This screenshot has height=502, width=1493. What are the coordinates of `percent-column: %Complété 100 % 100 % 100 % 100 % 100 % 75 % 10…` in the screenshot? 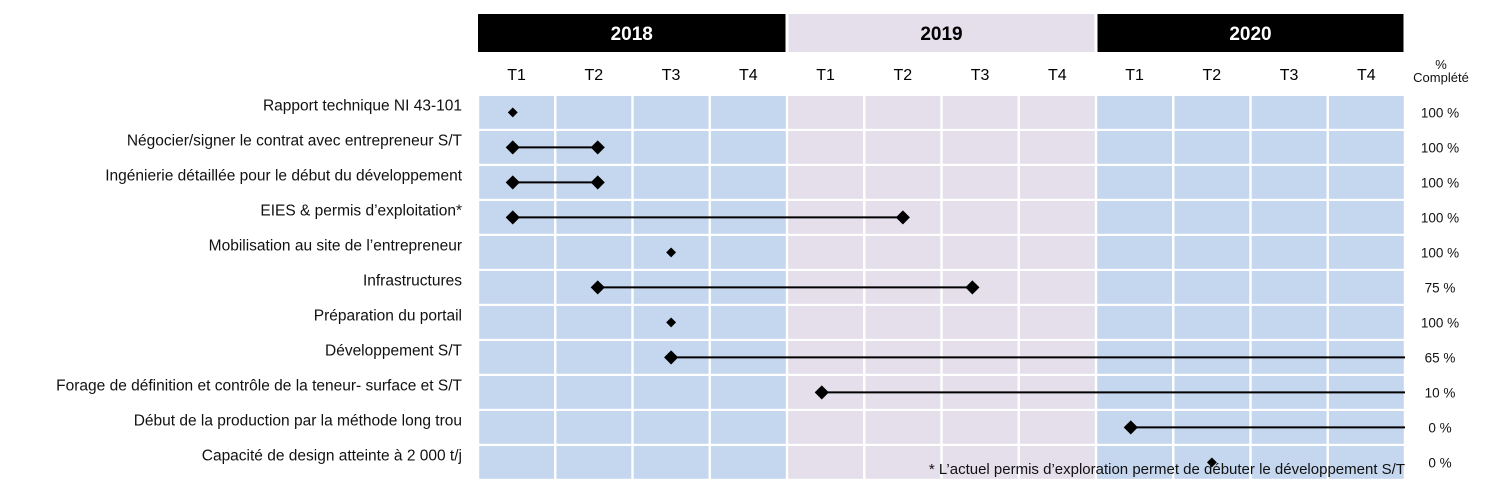 It's located at (1441, 263).